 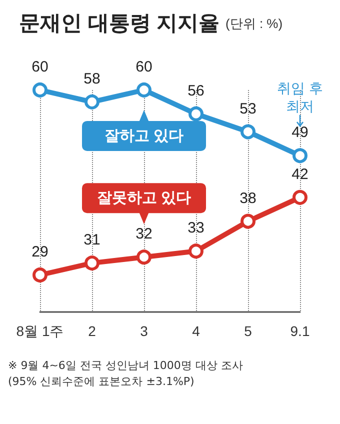 What do you see at coordinates (300, 133) in the screenshot?
I see `data-label: 49` at bounding box center [300, 133].